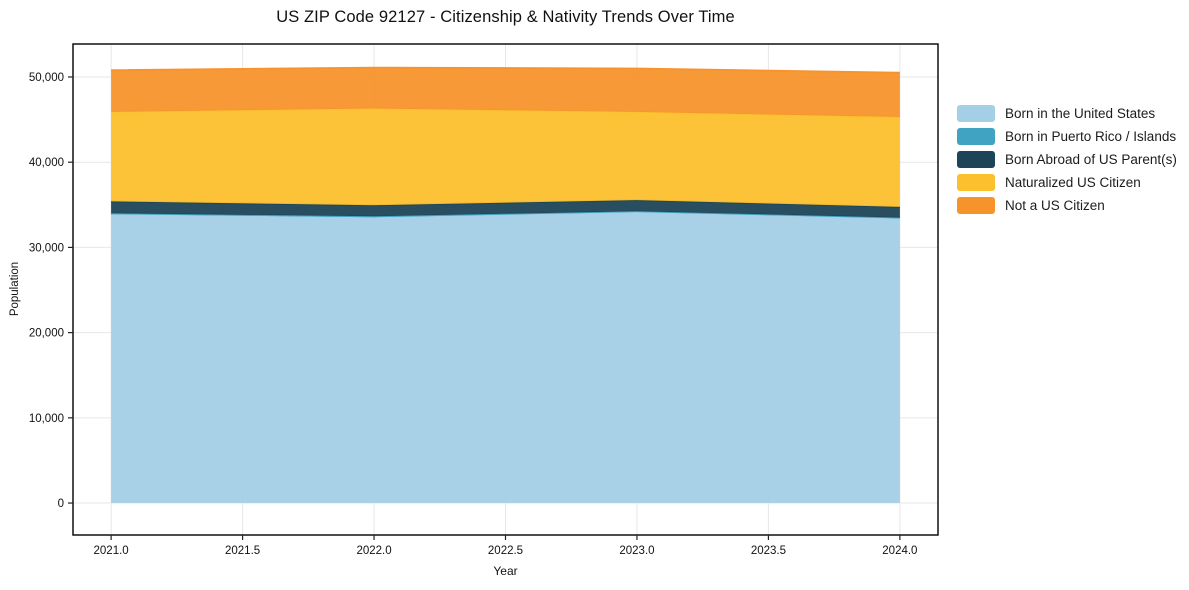  Describe the element at coordinates (373, 551) in the screenshot. I see `x-tick-label: 2022.0` at that location.